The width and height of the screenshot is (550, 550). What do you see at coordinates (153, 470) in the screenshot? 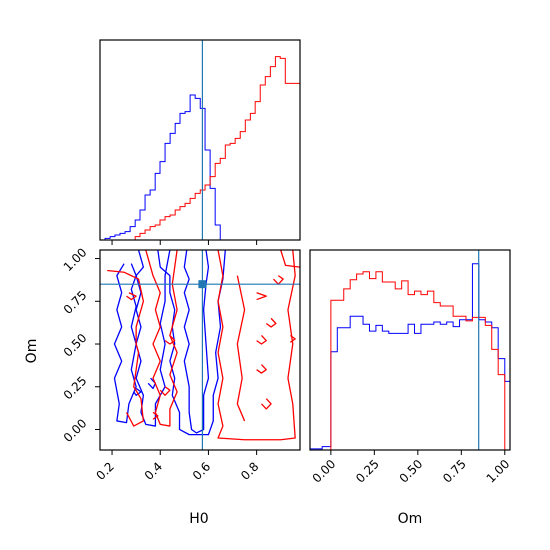
I see `contour-x-tick-label: 0.4` at bounding box center [153, 470].